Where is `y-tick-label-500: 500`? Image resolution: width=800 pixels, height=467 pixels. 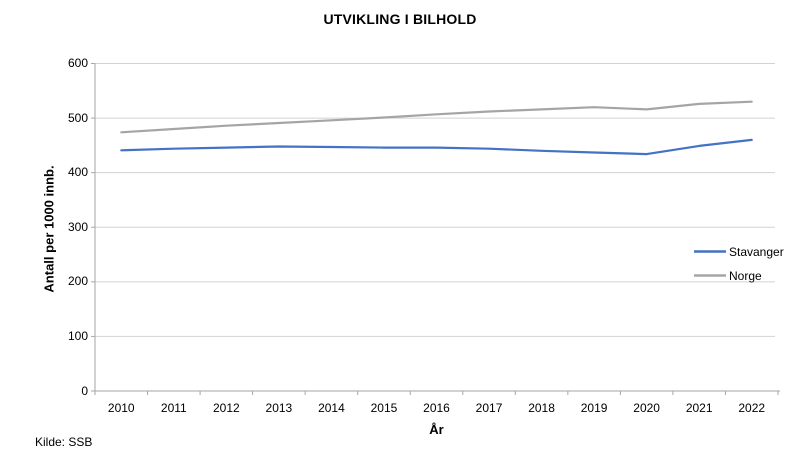
y-tick-label-500: 500 is located at coordinates (77, 117).